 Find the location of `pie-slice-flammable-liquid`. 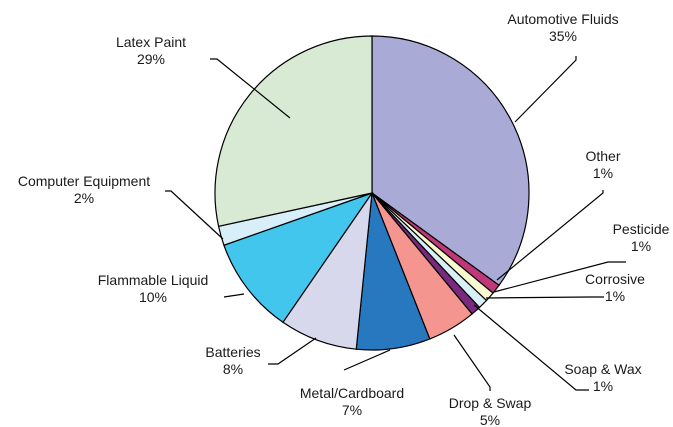

pie-slice-flammable-liquid is located at coordinates (298, 257).